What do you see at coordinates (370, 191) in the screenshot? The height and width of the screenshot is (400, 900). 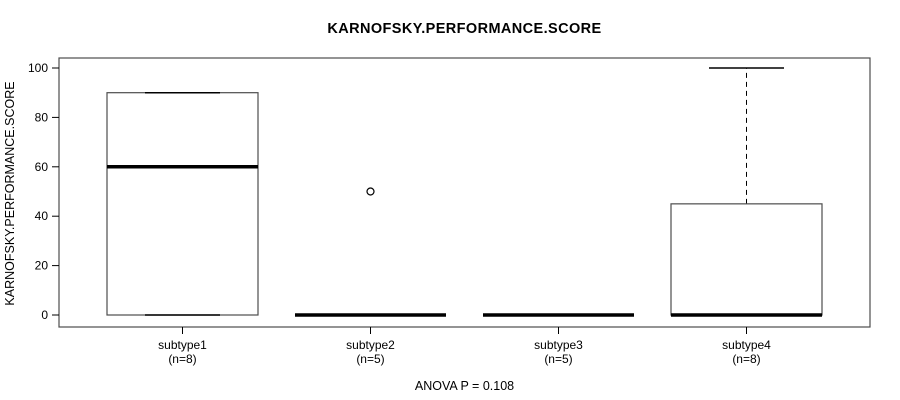 I see `outlier-point` at bounding box center [370, 191].